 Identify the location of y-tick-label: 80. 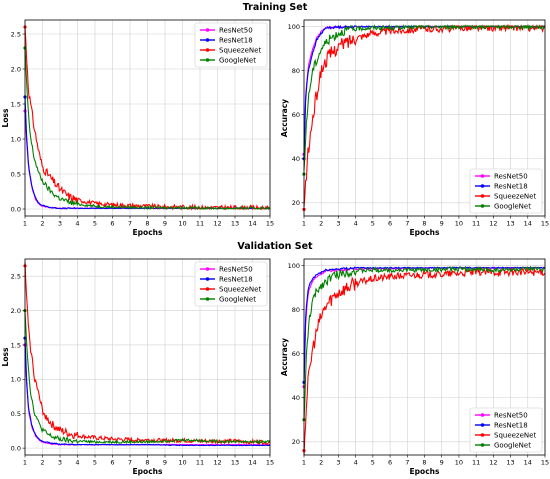
(296, 310).